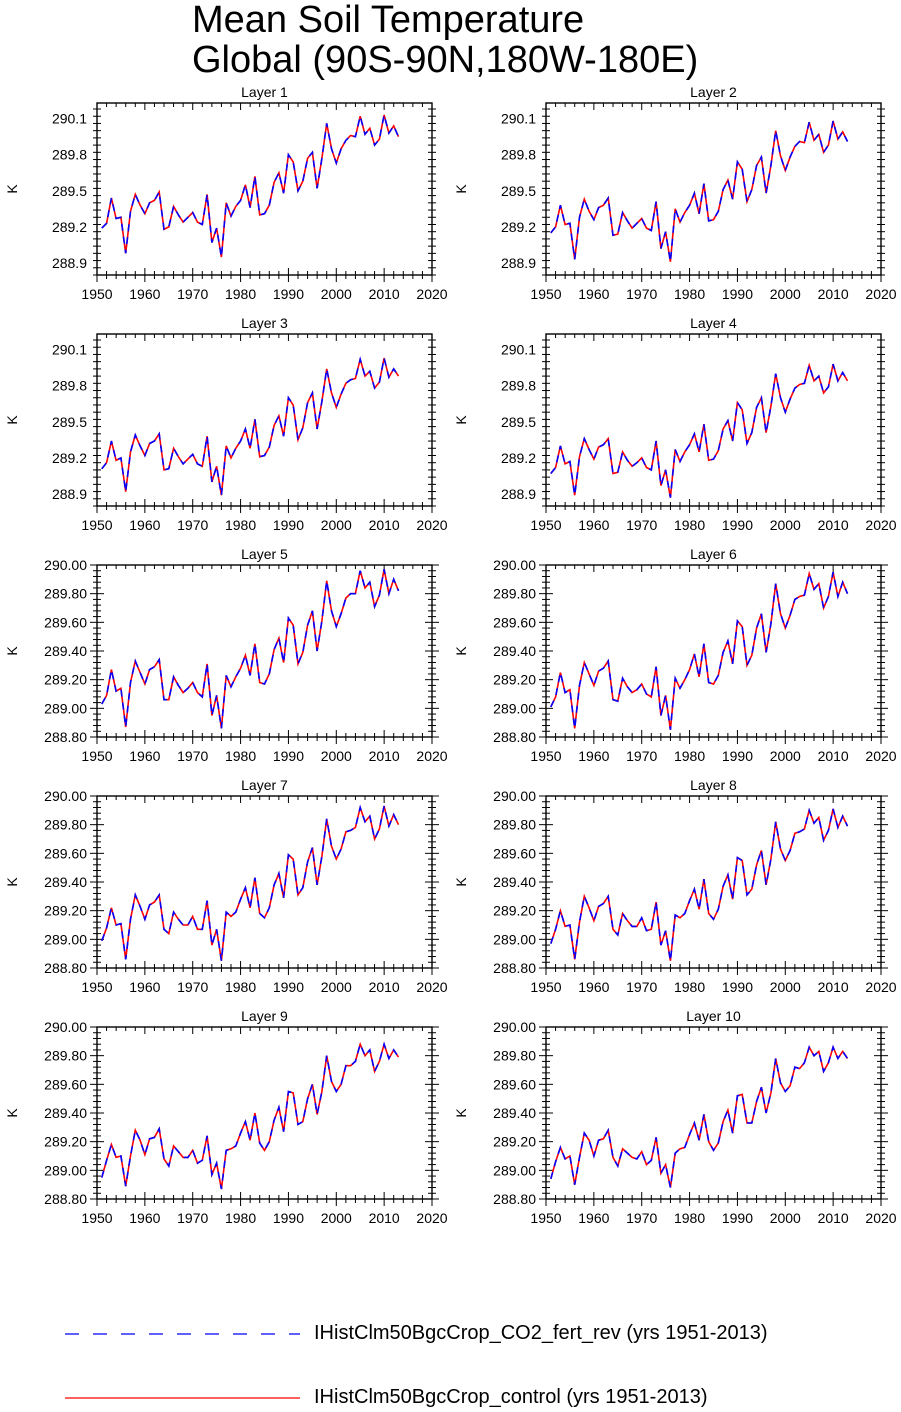 This screenshot has width=901, height=1412. What do you see at coordinates (713, 1016) in the screenshot?
I see `panel-title: Layer 10` at bounding box center [713, 1016].